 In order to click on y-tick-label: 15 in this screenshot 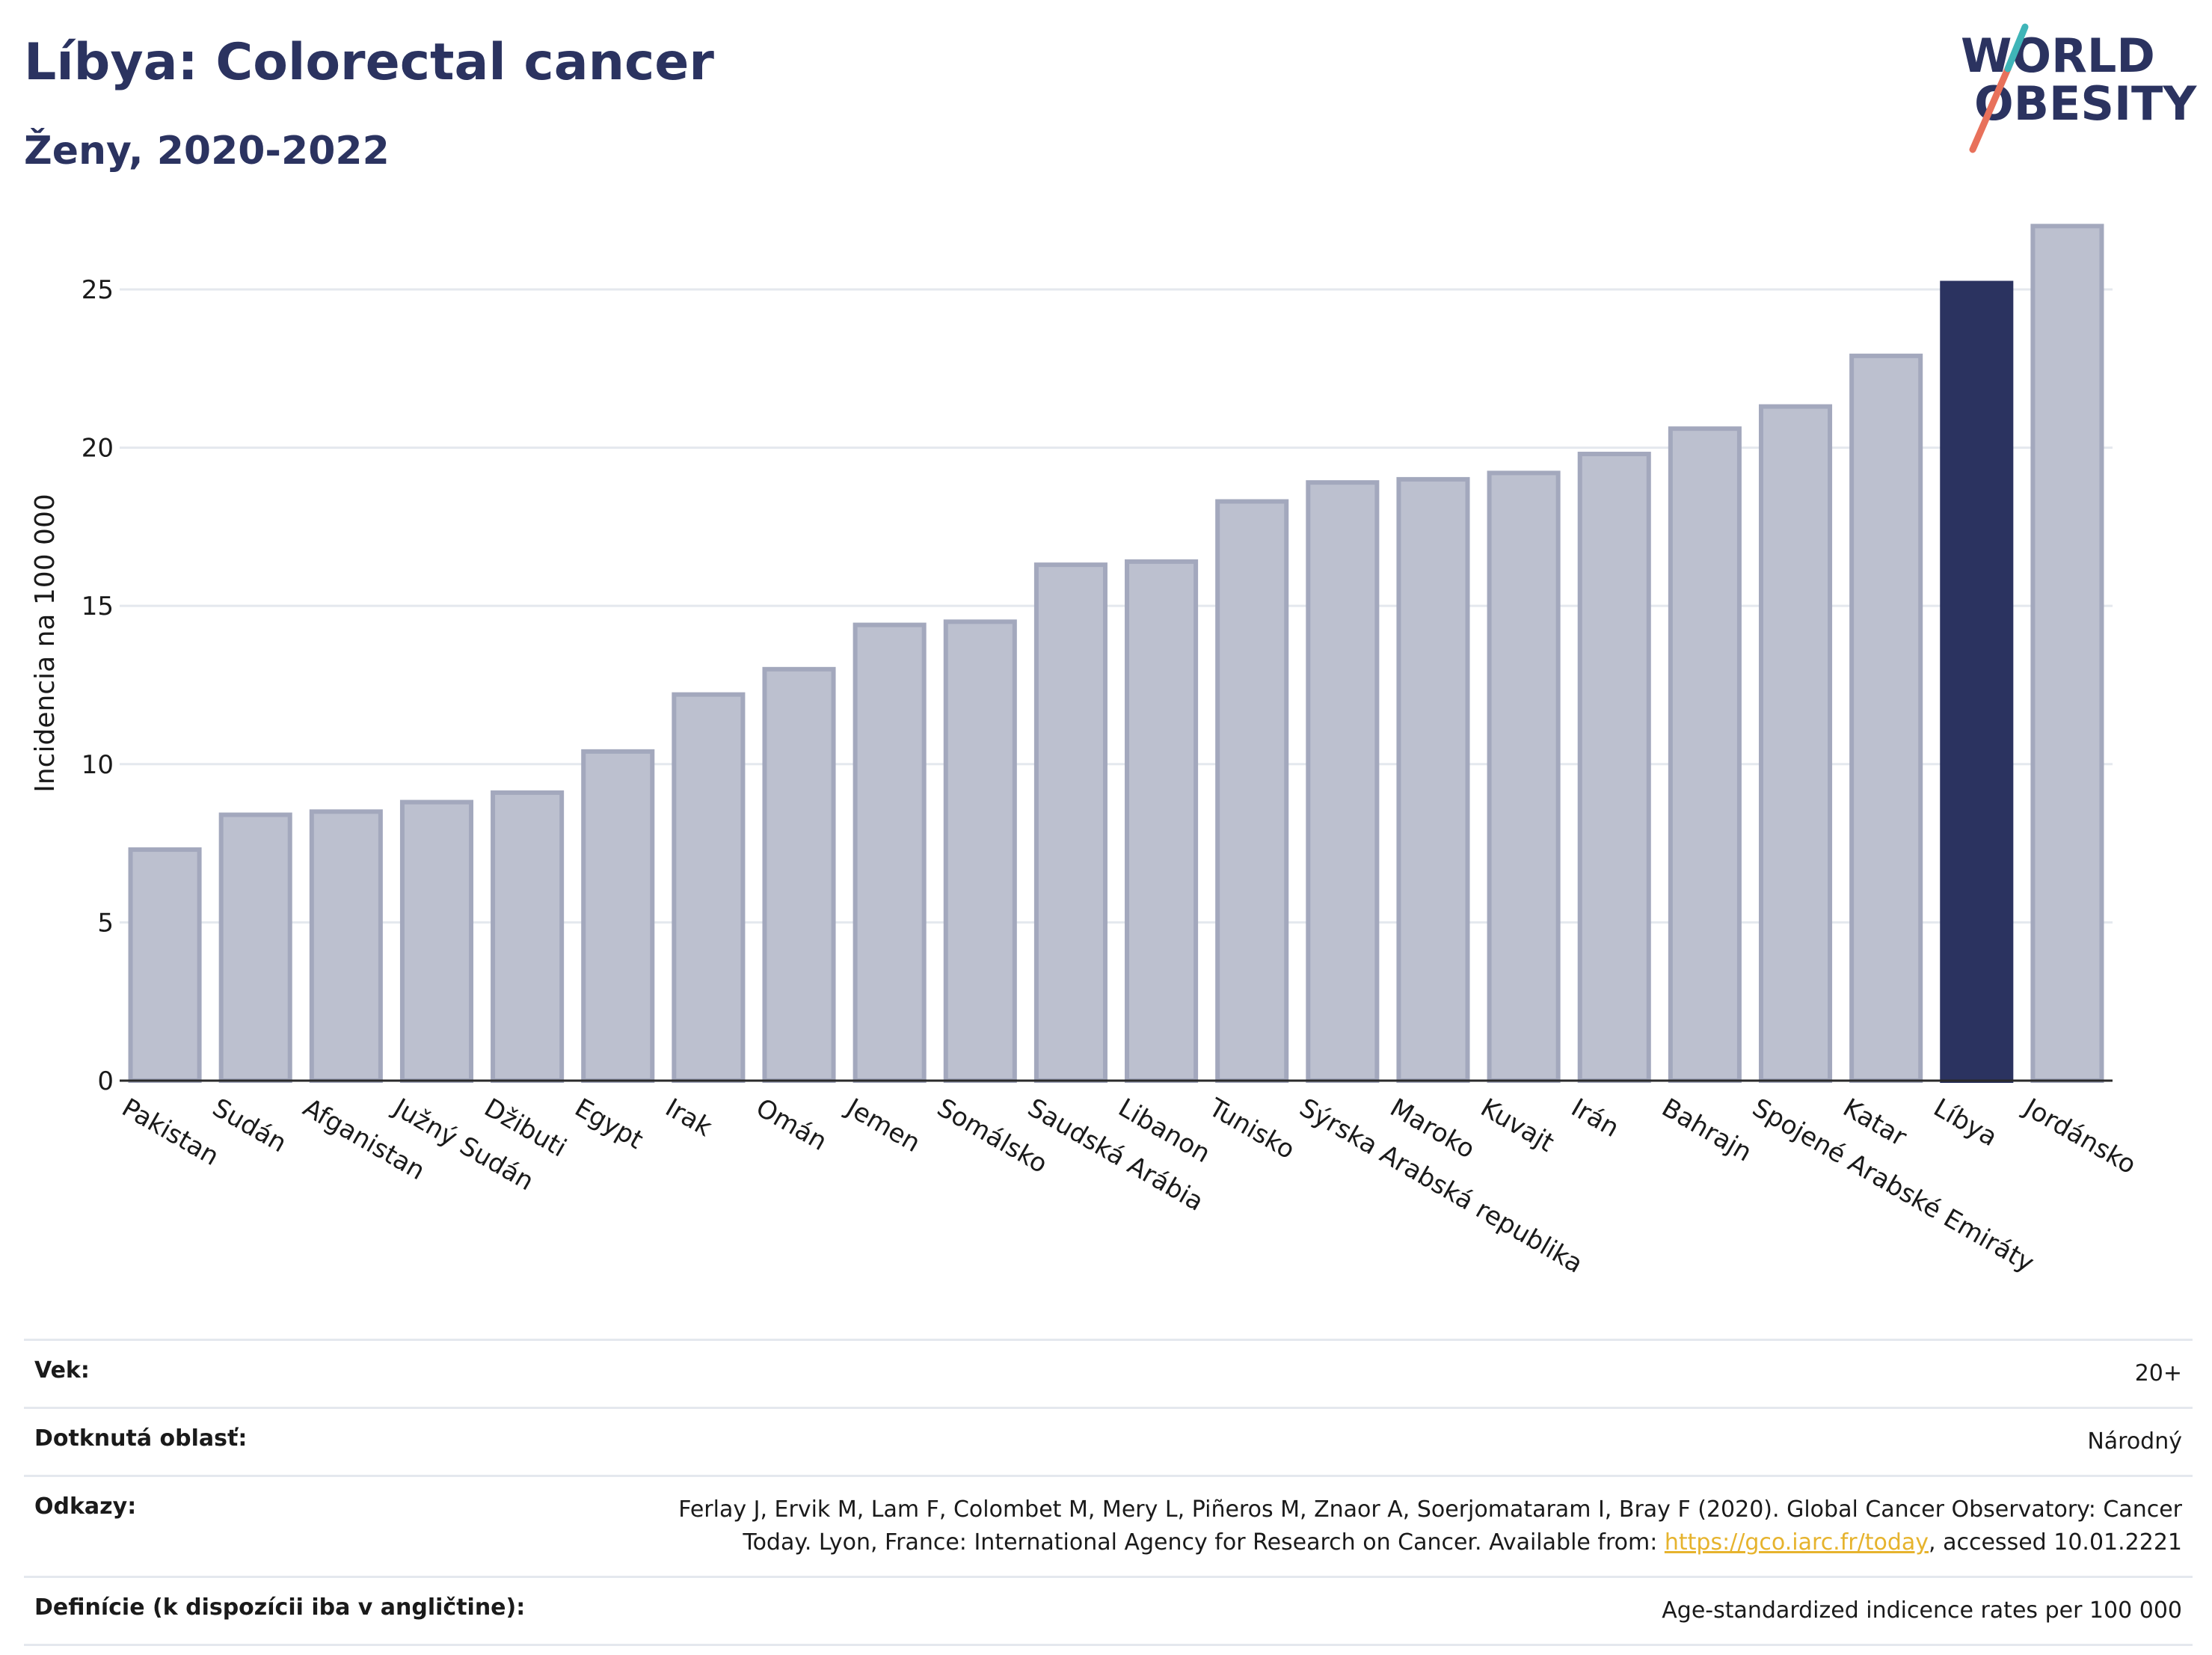, I will do `click(98, 606)`.